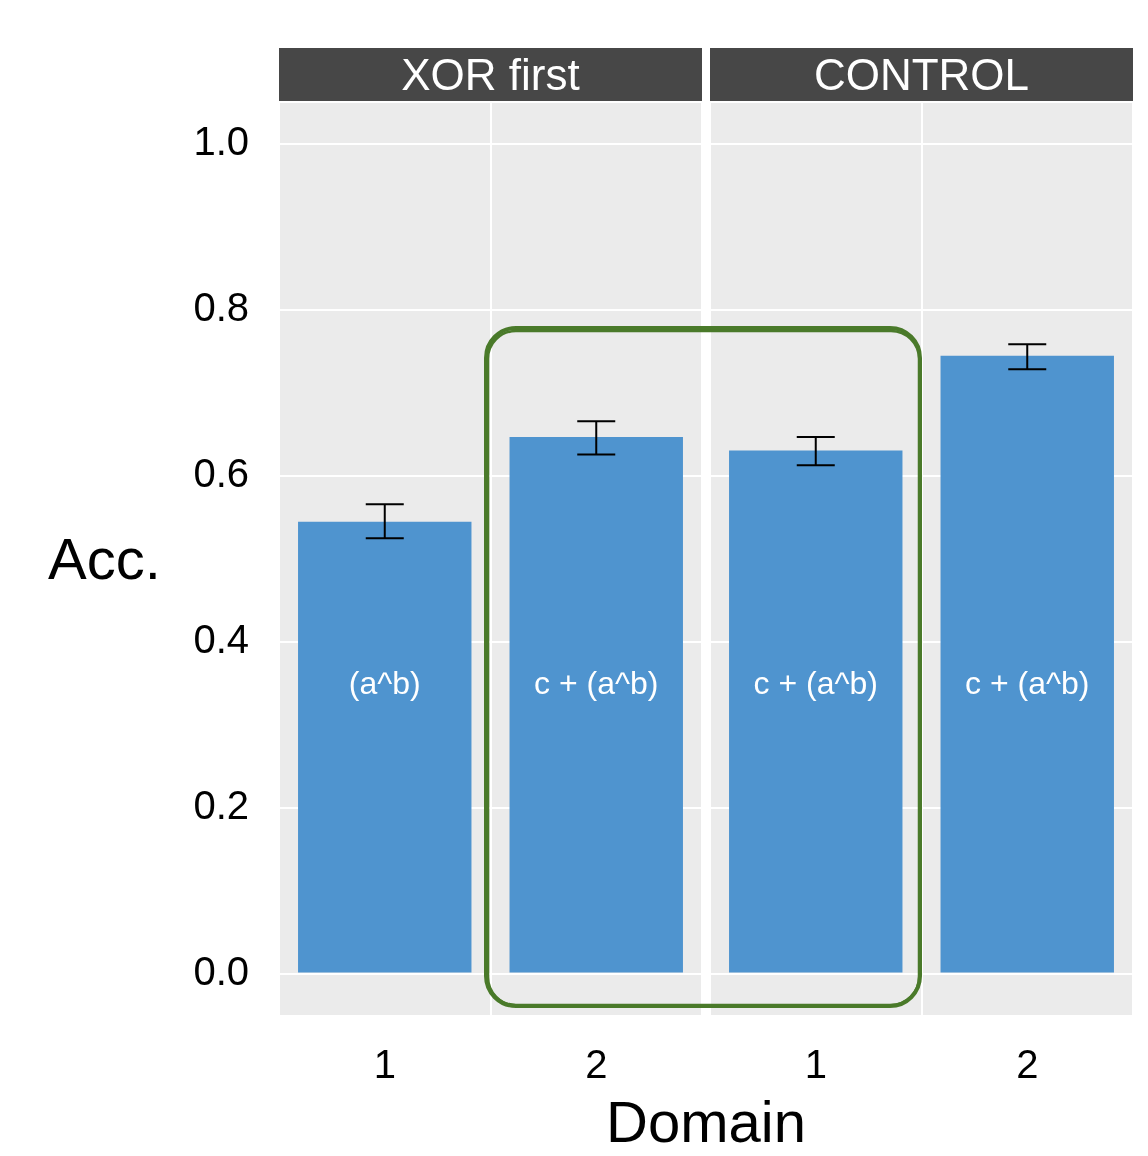 This screenshot has width=1148, height=1156. What do you see at coordinates (221, 638) in the screenshot?
I see `y-tick-label: 0.4` at bounding box center [221, 638].